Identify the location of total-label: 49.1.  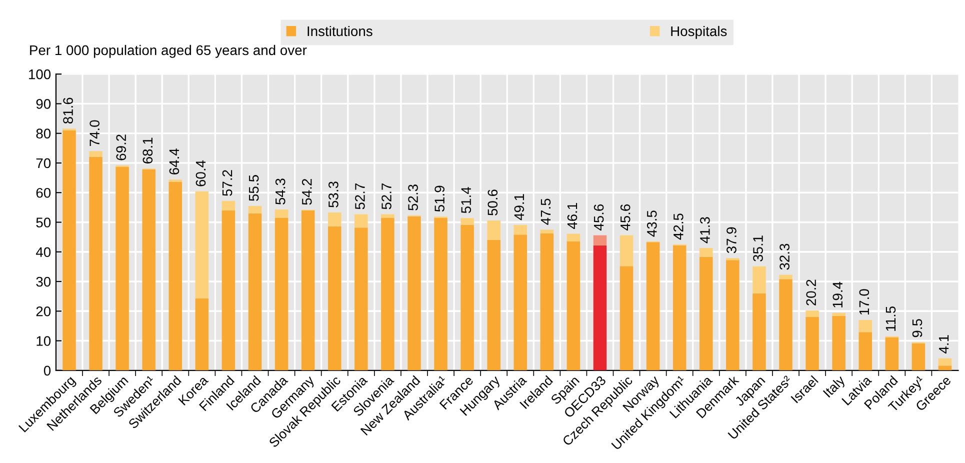
(519, 207).